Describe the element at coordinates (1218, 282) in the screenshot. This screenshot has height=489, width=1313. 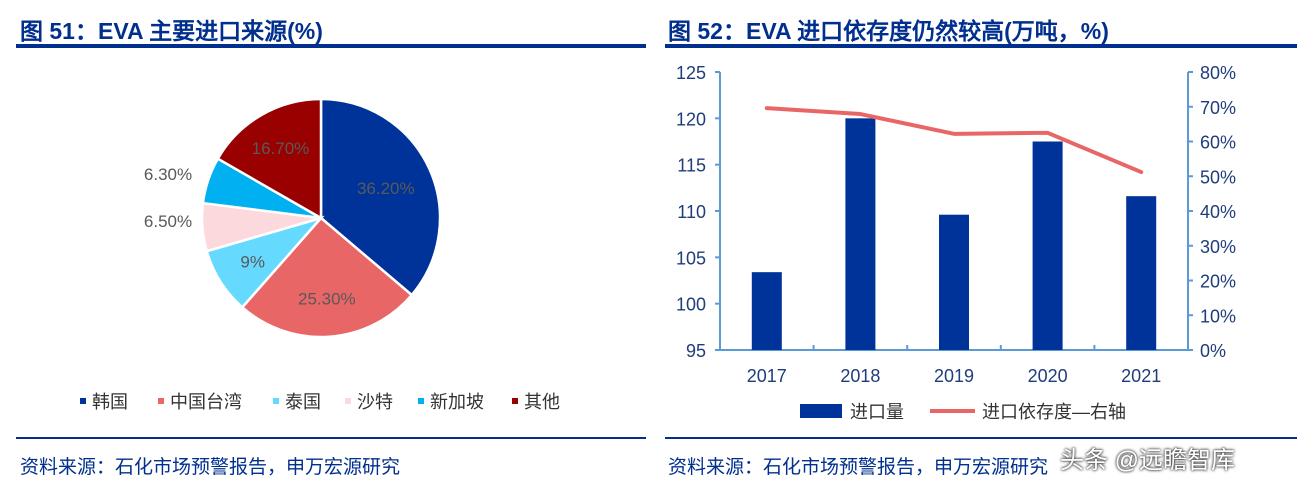
I see `y2-tick-label: 20%` at that location.